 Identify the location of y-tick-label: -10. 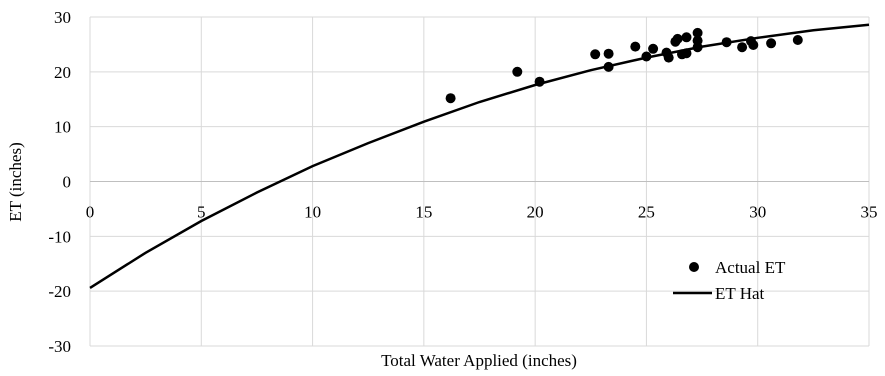
(59, 236).